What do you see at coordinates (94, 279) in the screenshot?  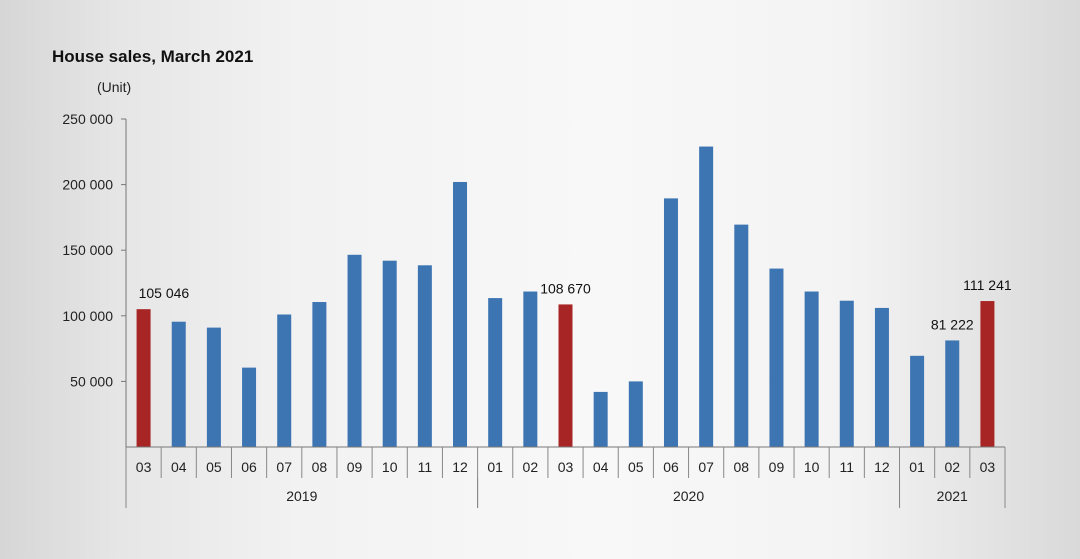 I see `y-axis: 50 000 100 000 150 000 200 000 250 000` at bounding box center [94, 279].